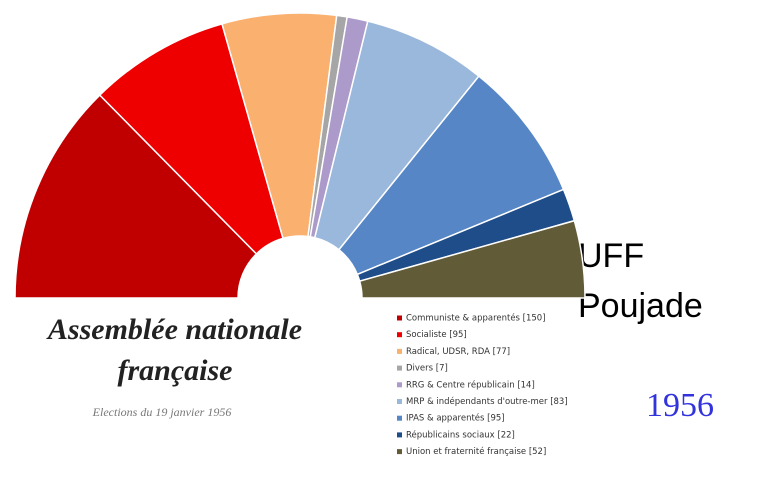 Image resolution: width=763 pixels, height=477 pixels. Describe the element at coordinates (476, 451) in the screenshot. I see `legend-label: Union et fraternité française [52]` at that location.